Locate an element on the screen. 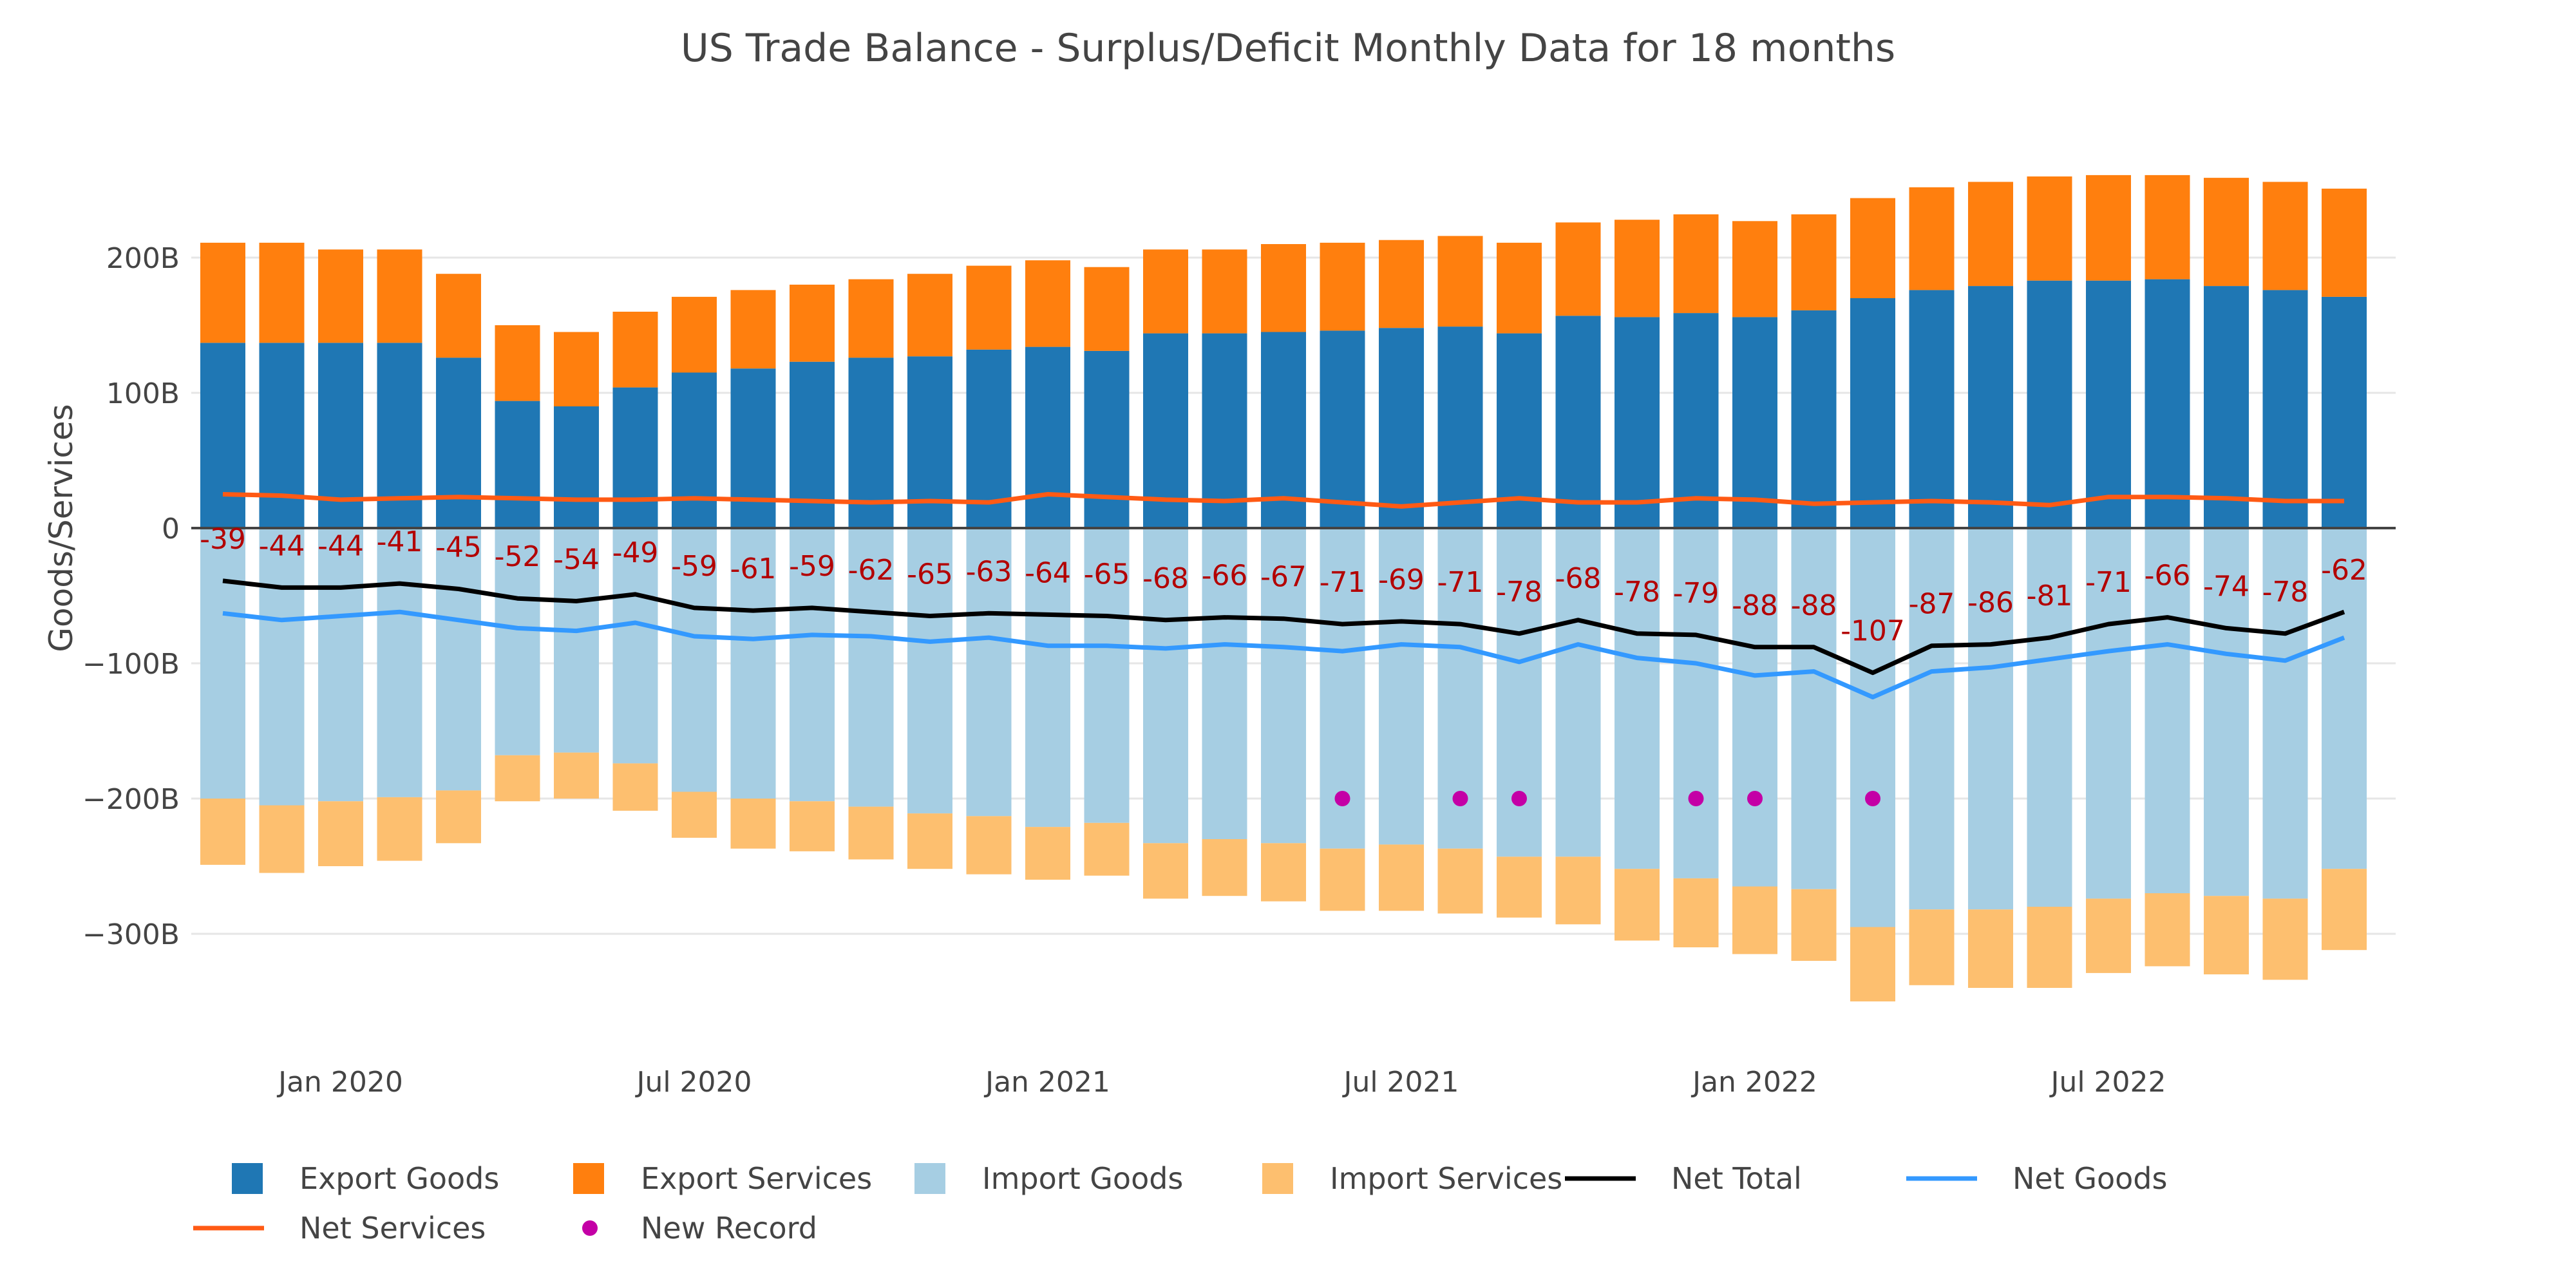 The width and height of the screenshot is (2576, 1288). legend-item-import-goods: Import Goods is located at coordinates (1048, 1178).